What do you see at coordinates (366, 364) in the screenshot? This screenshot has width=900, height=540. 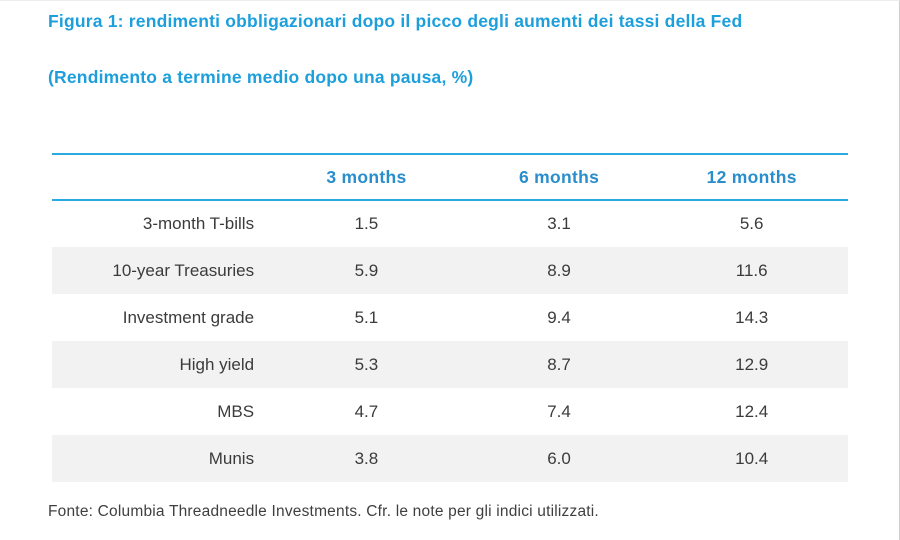 I see `cell-value: 5.3` at bounding box center [366, 364].